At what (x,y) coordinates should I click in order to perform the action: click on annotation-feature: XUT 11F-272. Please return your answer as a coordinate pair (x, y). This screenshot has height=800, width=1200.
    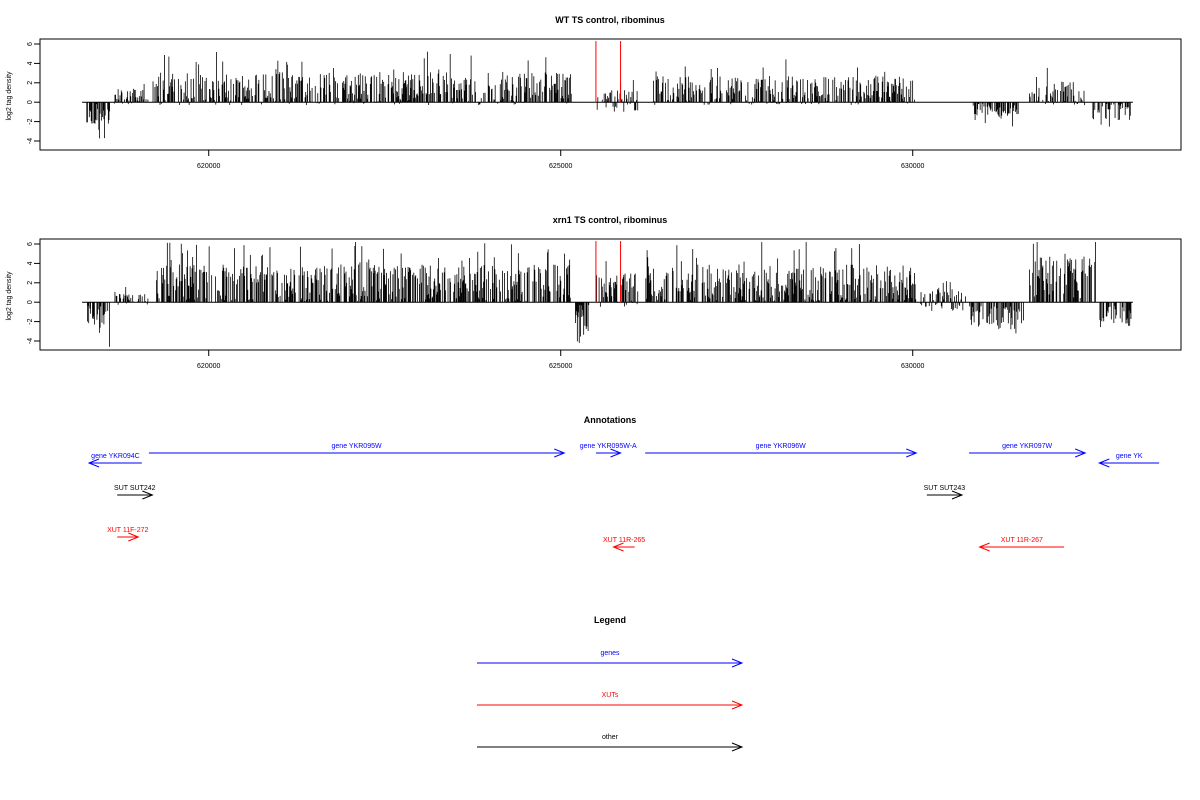
    Looking at the image, I should click on (128, 534).